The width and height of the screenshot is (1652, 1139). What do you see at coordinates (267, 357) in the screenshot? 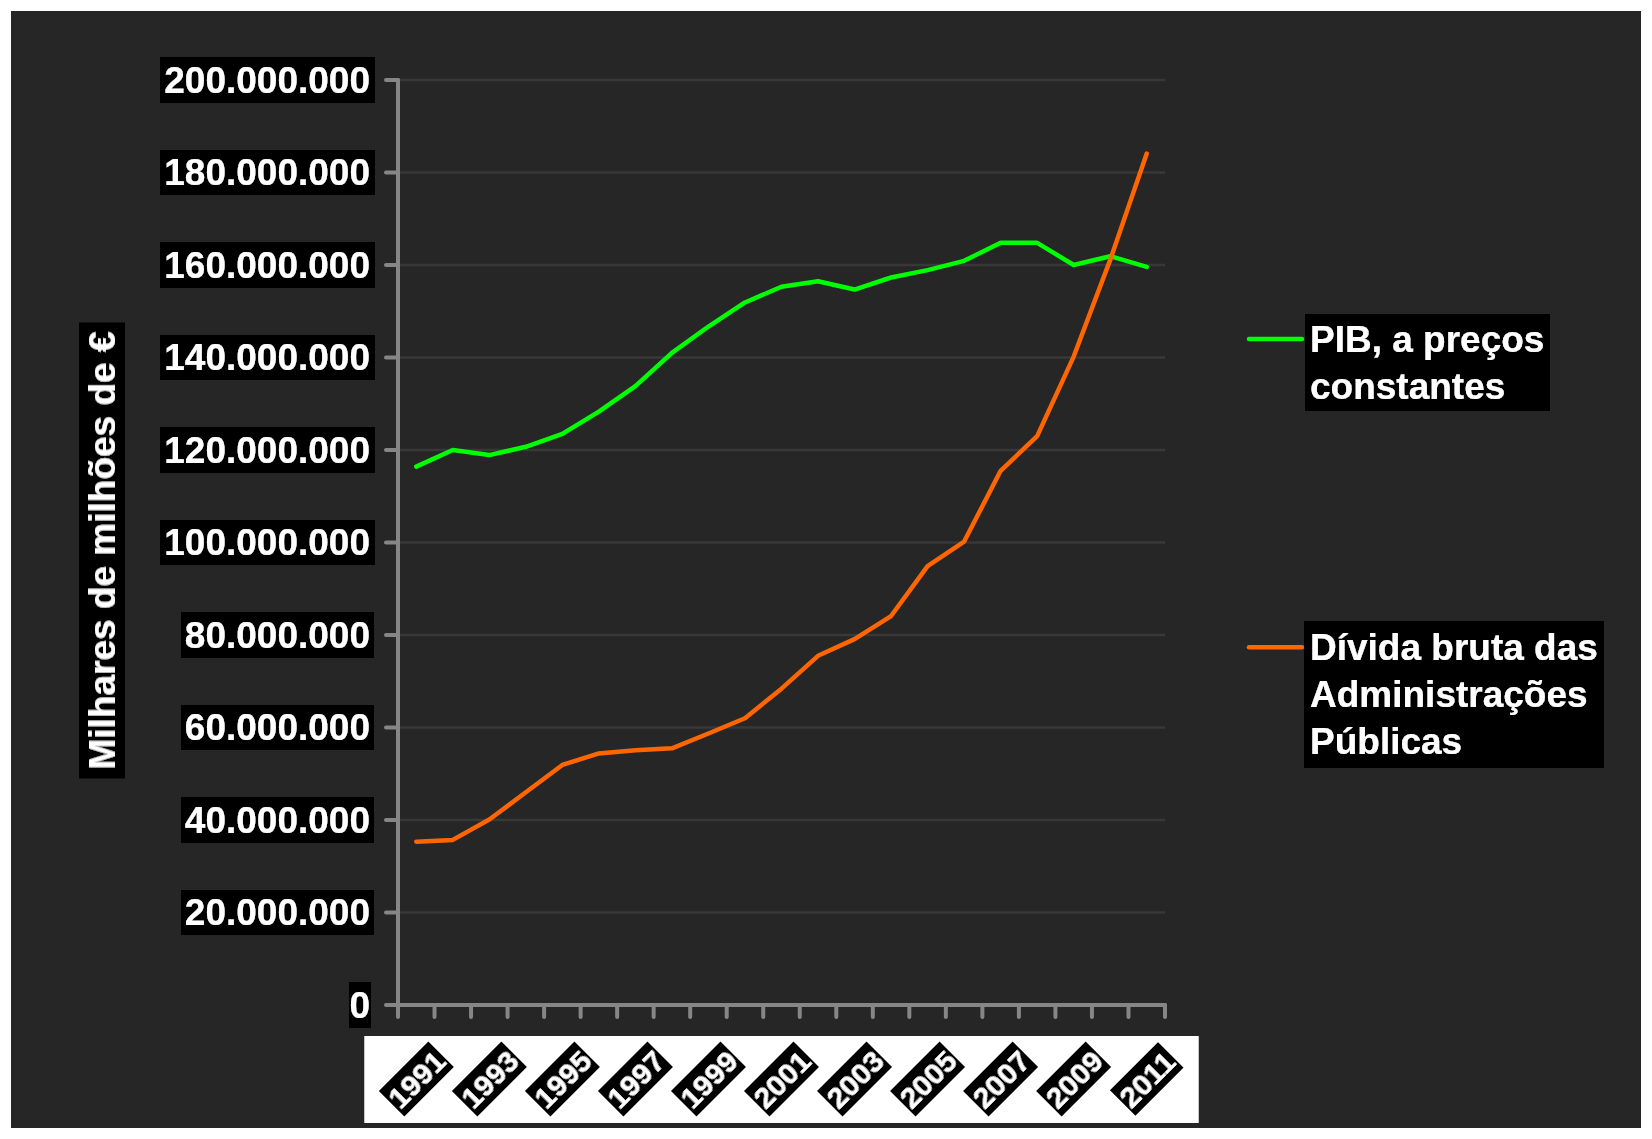
I see `y-tick-label: 140.000.000` at bounding box center [267, 357].